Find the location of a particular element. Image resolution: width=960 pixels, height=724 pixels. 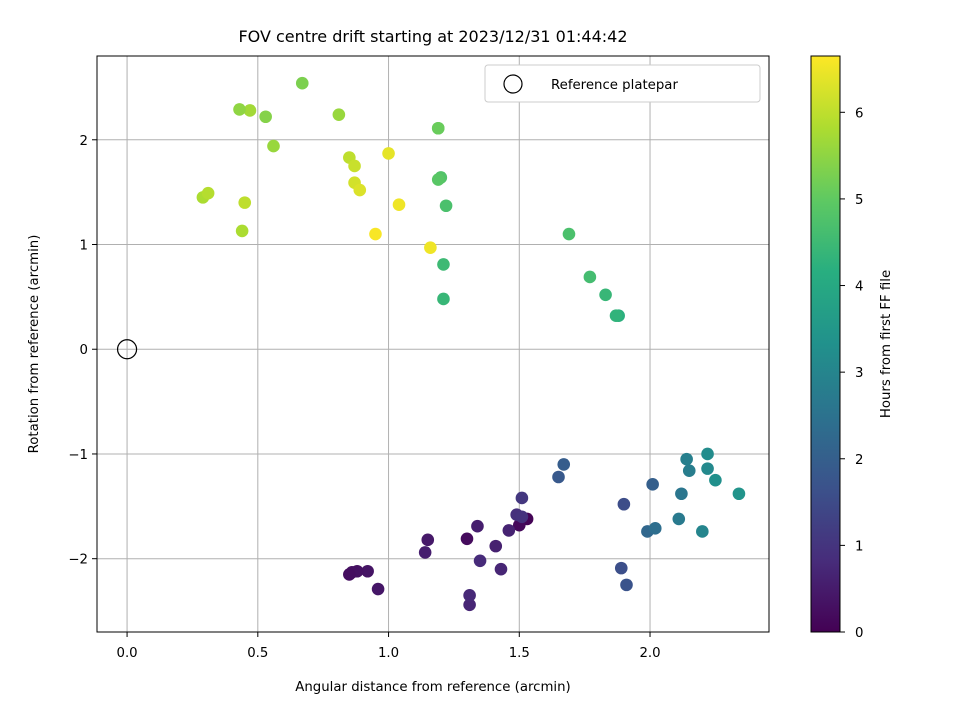

x-tick-label: 2.0 is located at coordinates (649, 653).